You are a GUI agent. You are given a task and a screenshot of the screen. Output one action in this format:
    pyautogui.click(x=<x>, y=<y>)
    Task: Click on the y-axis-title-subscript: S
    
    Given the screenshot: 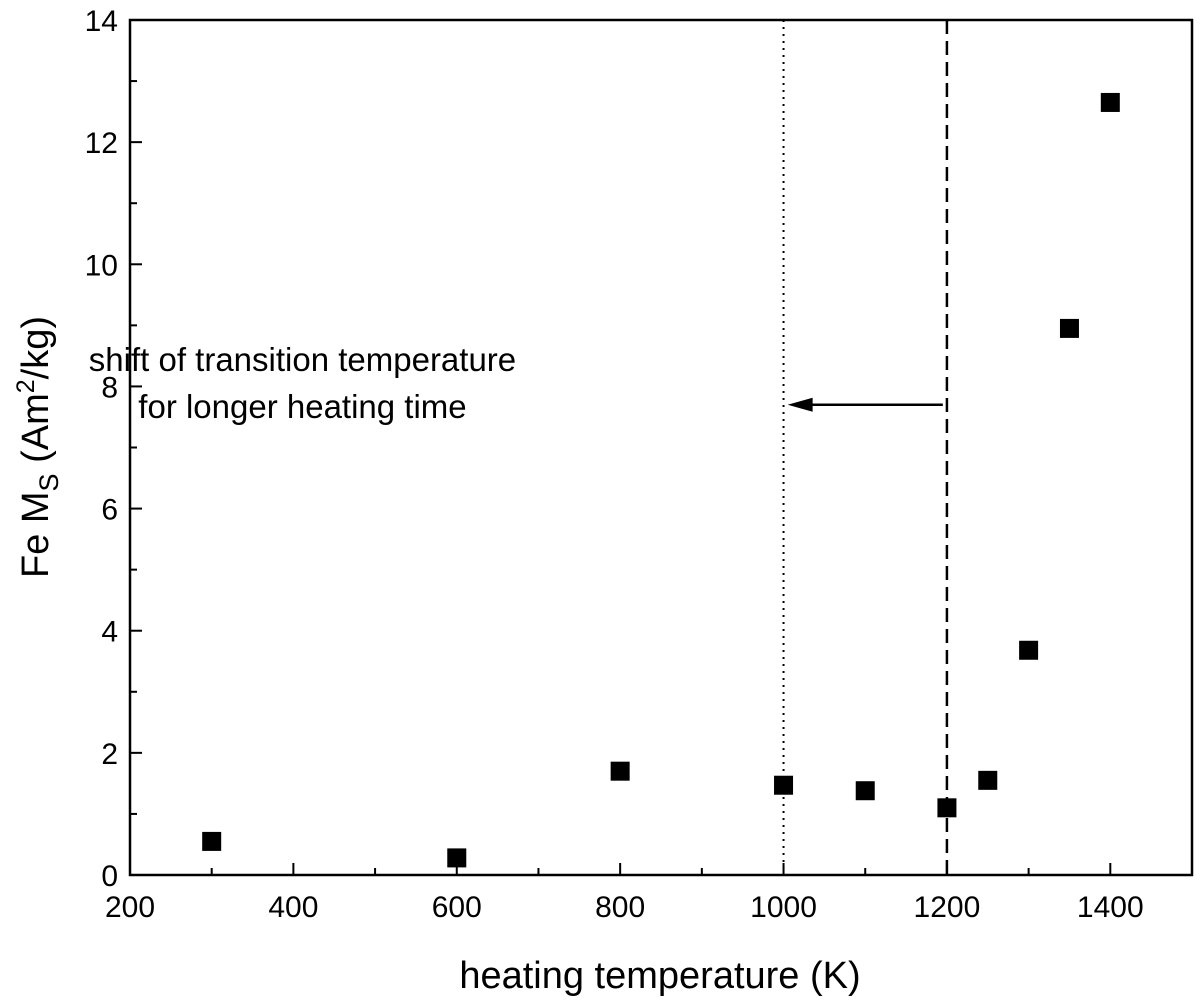 What is the action you would take?
    pyautogui.click(x=49, y=482)
    